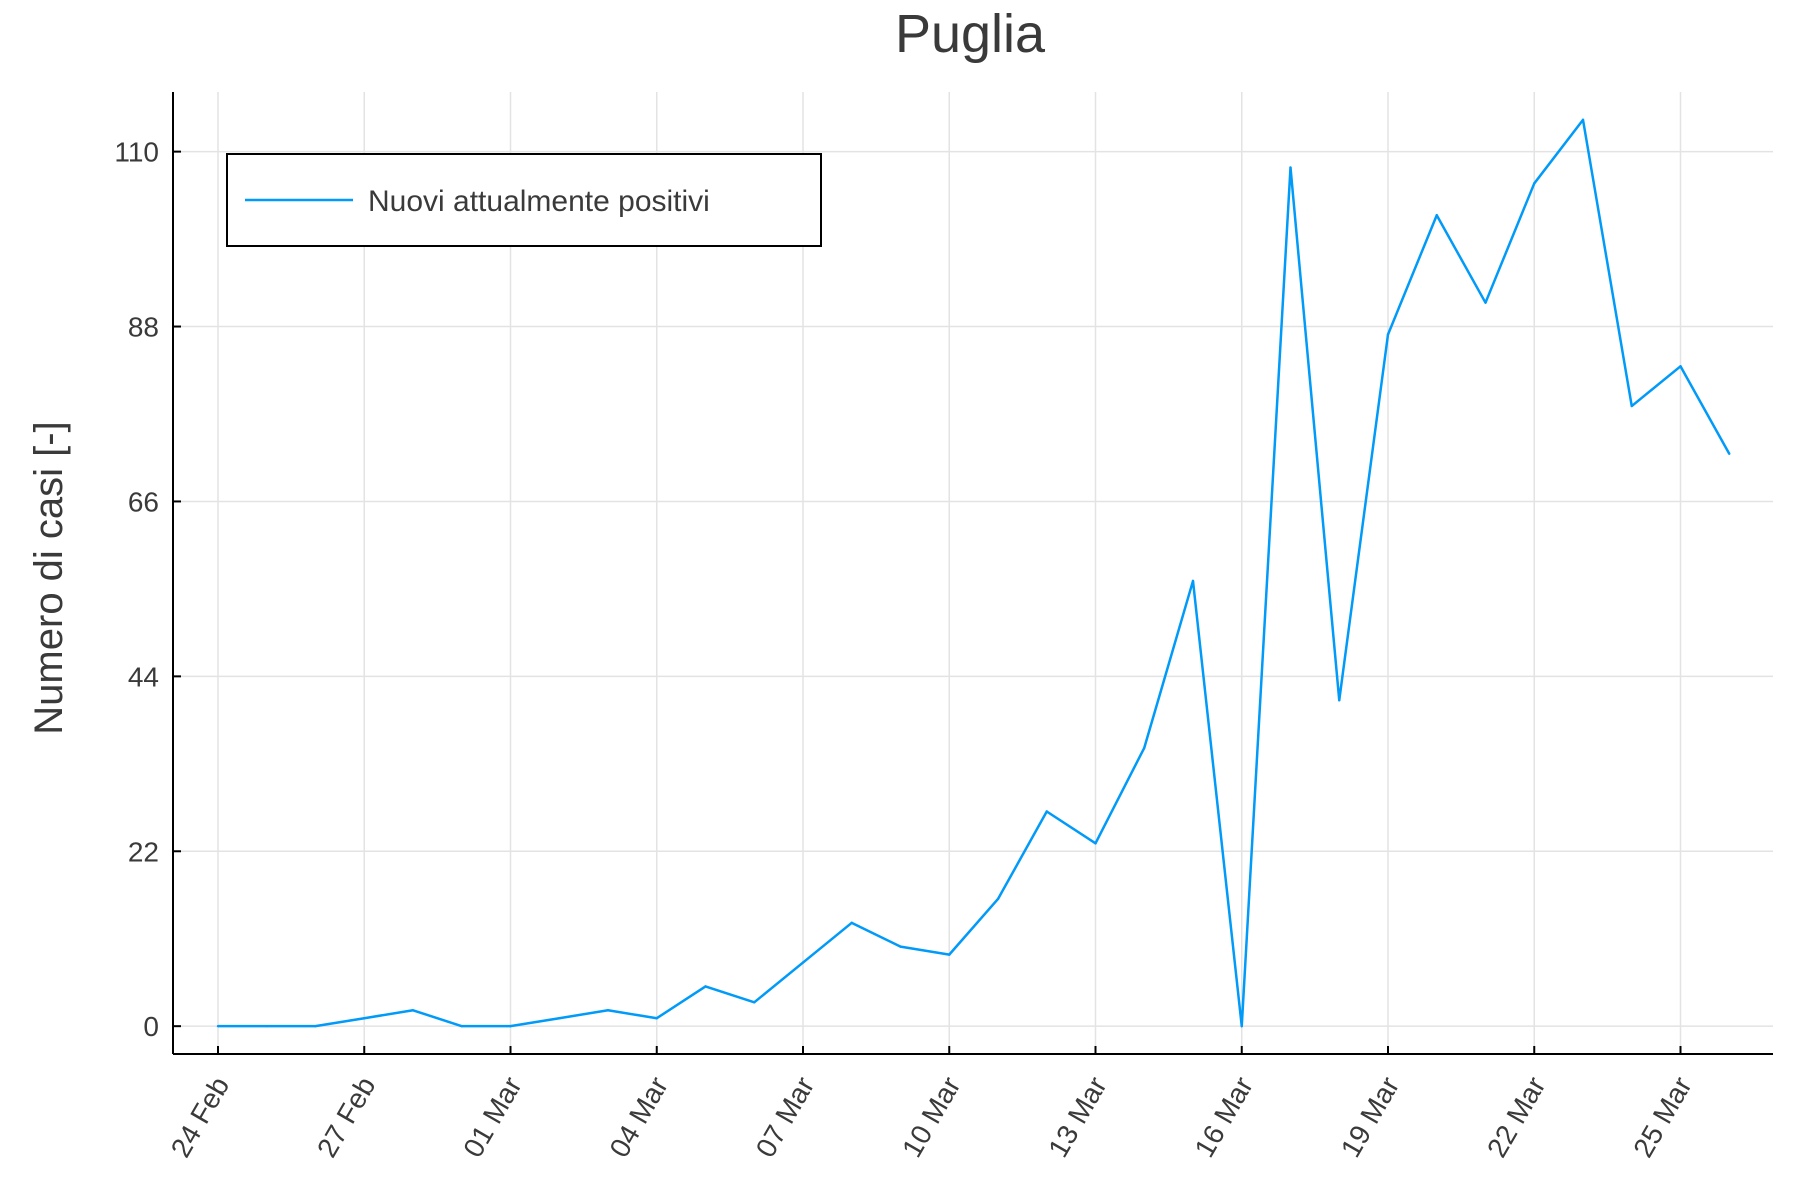 Image resolution: width=1800 pixels, height=1200 pixels. What do you see at coordinates (151, 1026) in the screenshot?
I see `y-tick-label: 0` at bounding box center [151, 1026].